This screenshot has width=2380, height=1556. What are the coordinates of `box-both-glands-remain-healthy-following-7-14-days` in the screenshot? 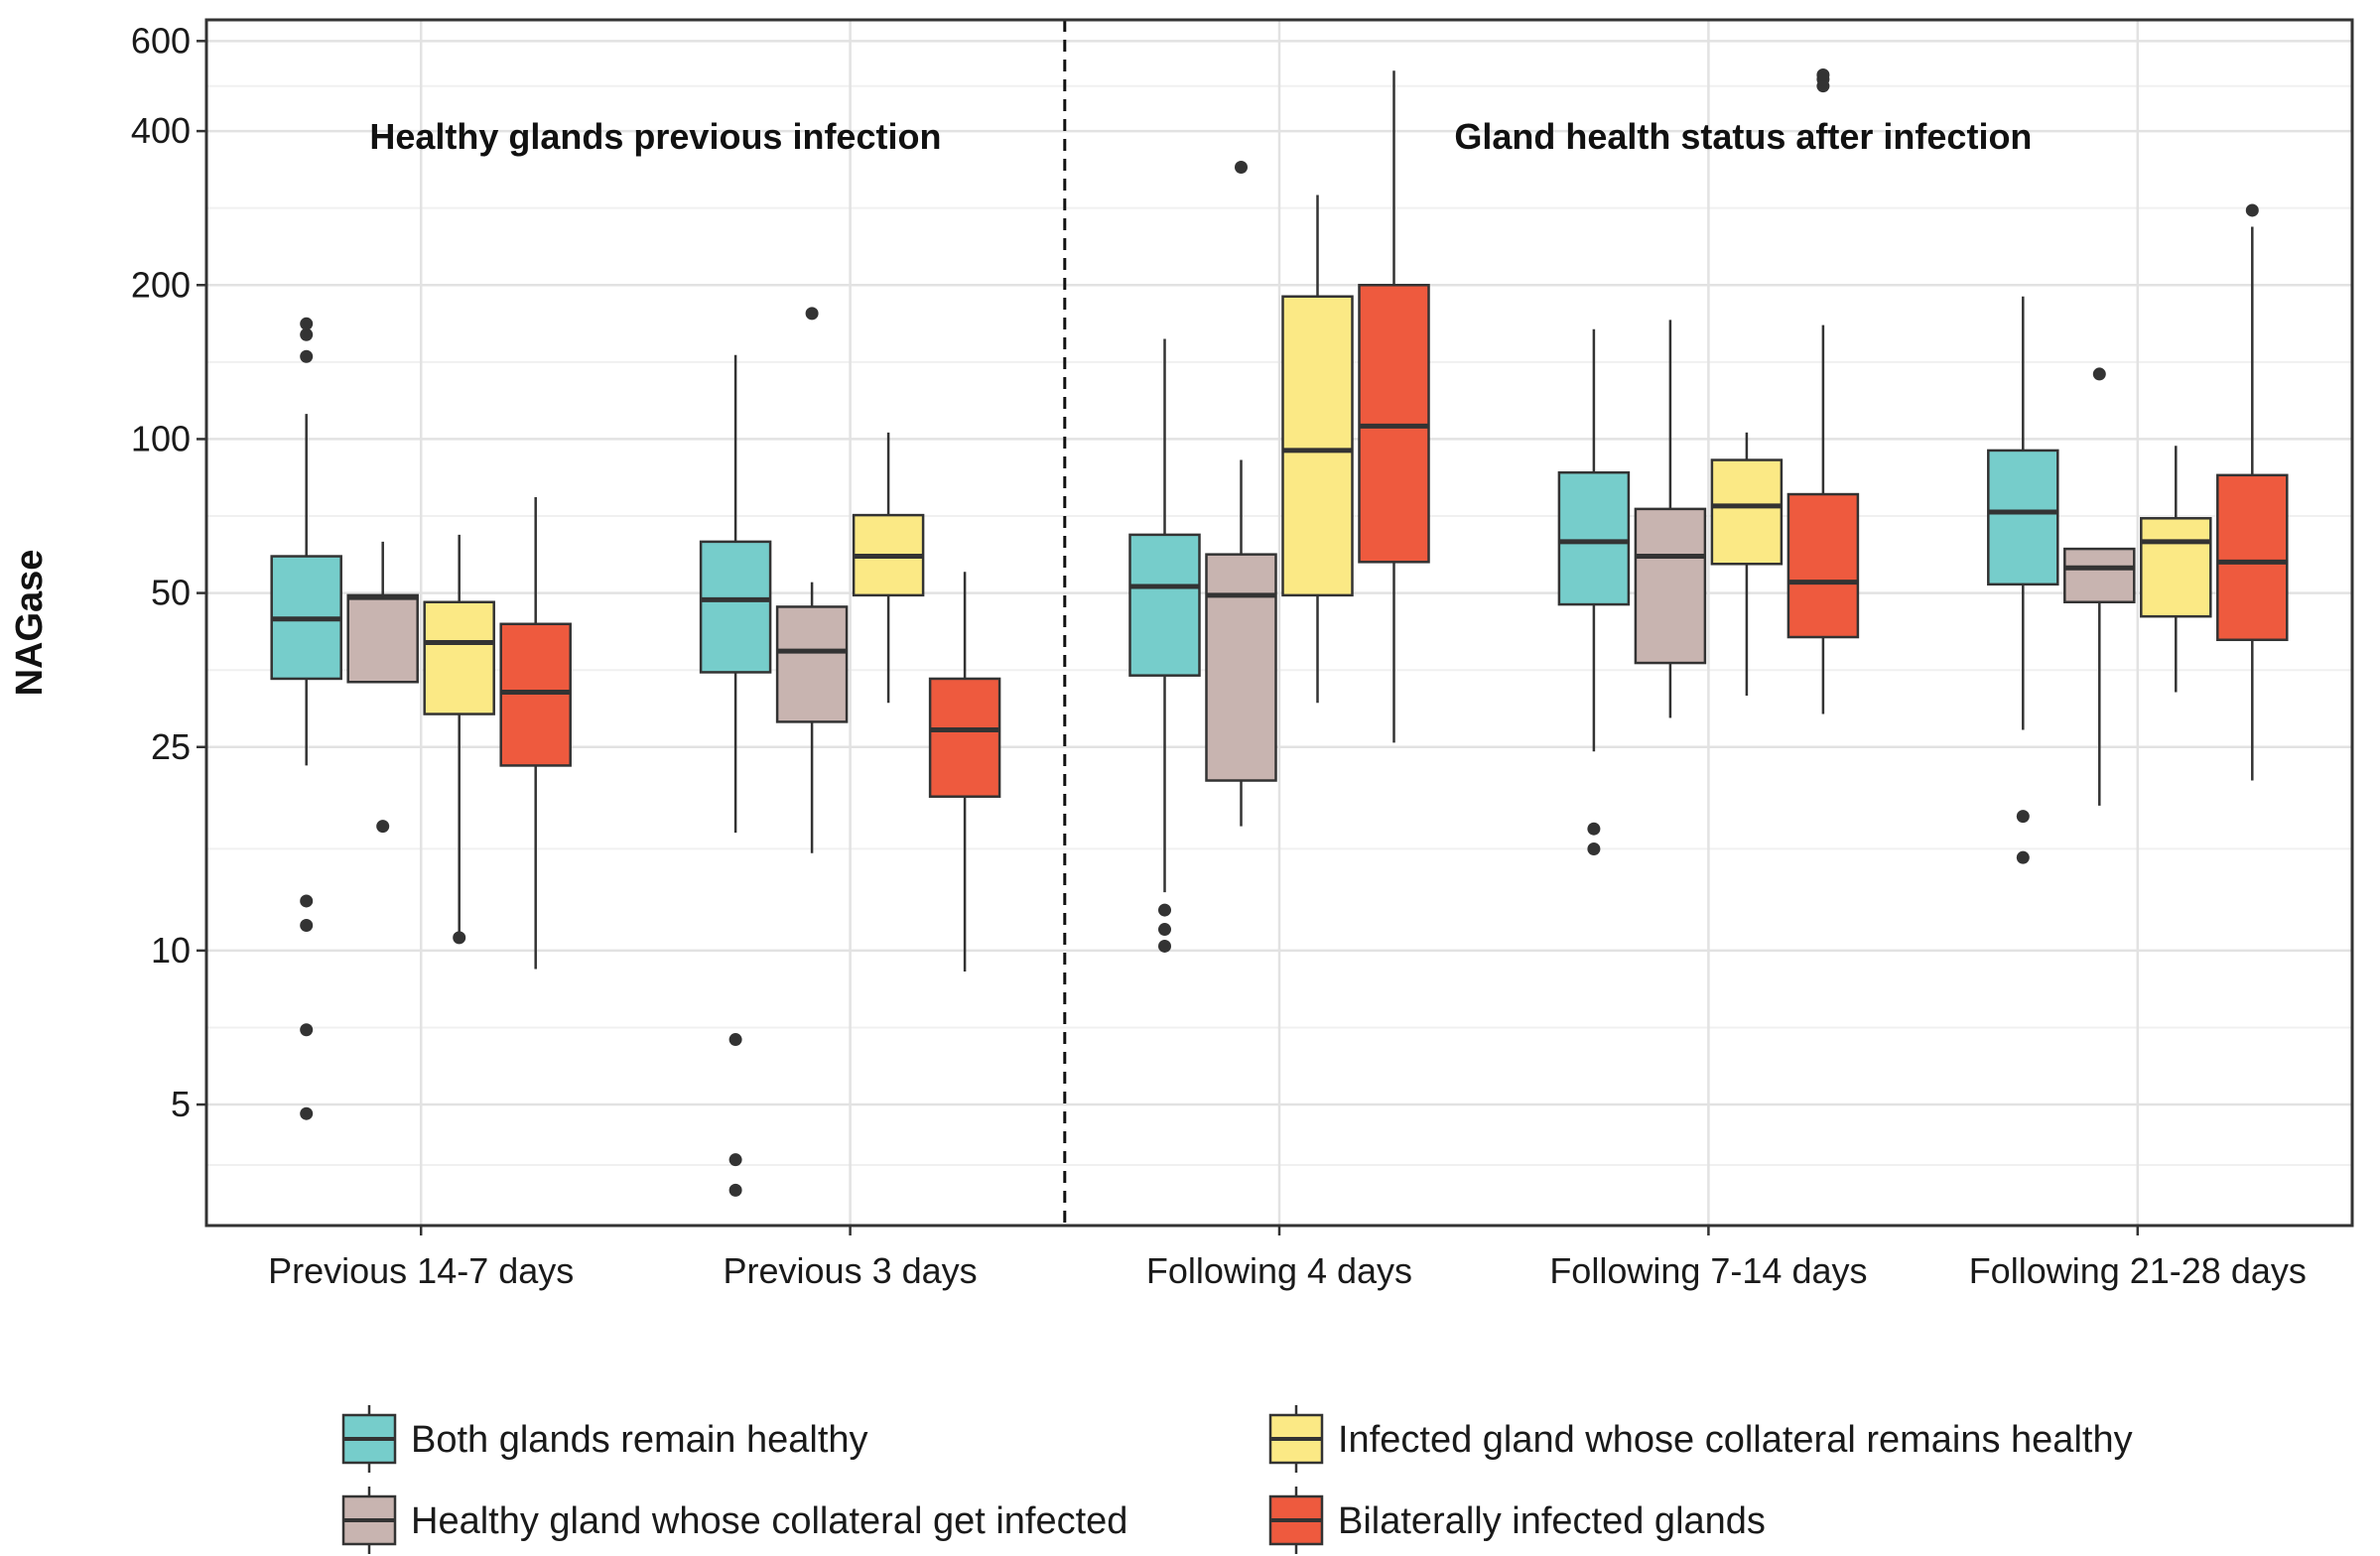 It's located at (1594, 591).